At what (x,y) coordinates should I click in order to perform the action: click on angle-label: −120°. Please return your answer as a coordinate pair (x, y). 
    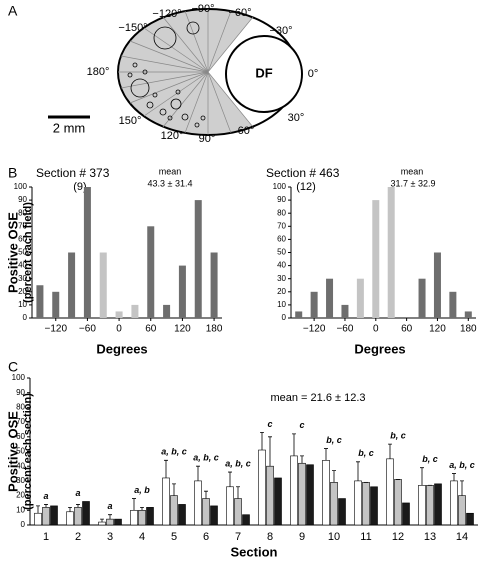
    Looking at the image, I should click on (166, 14).